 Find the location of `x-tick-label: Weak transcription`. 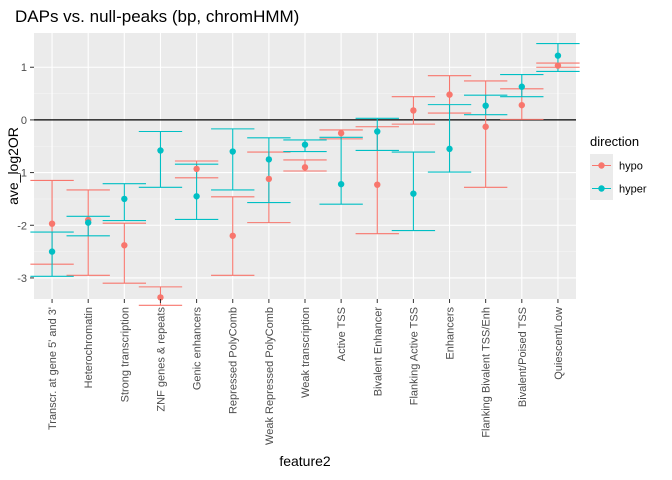

x-tick-label: Weak transcription is located at coordinates (306, 352).